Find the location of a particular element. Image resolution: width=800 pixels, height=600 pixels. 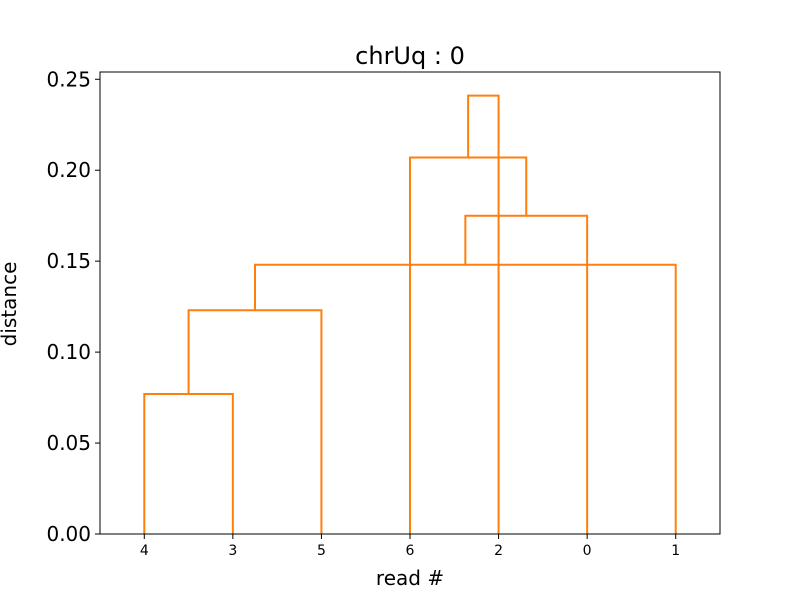

y-tick-label: 0.00 is located at coordinates (68, 534).